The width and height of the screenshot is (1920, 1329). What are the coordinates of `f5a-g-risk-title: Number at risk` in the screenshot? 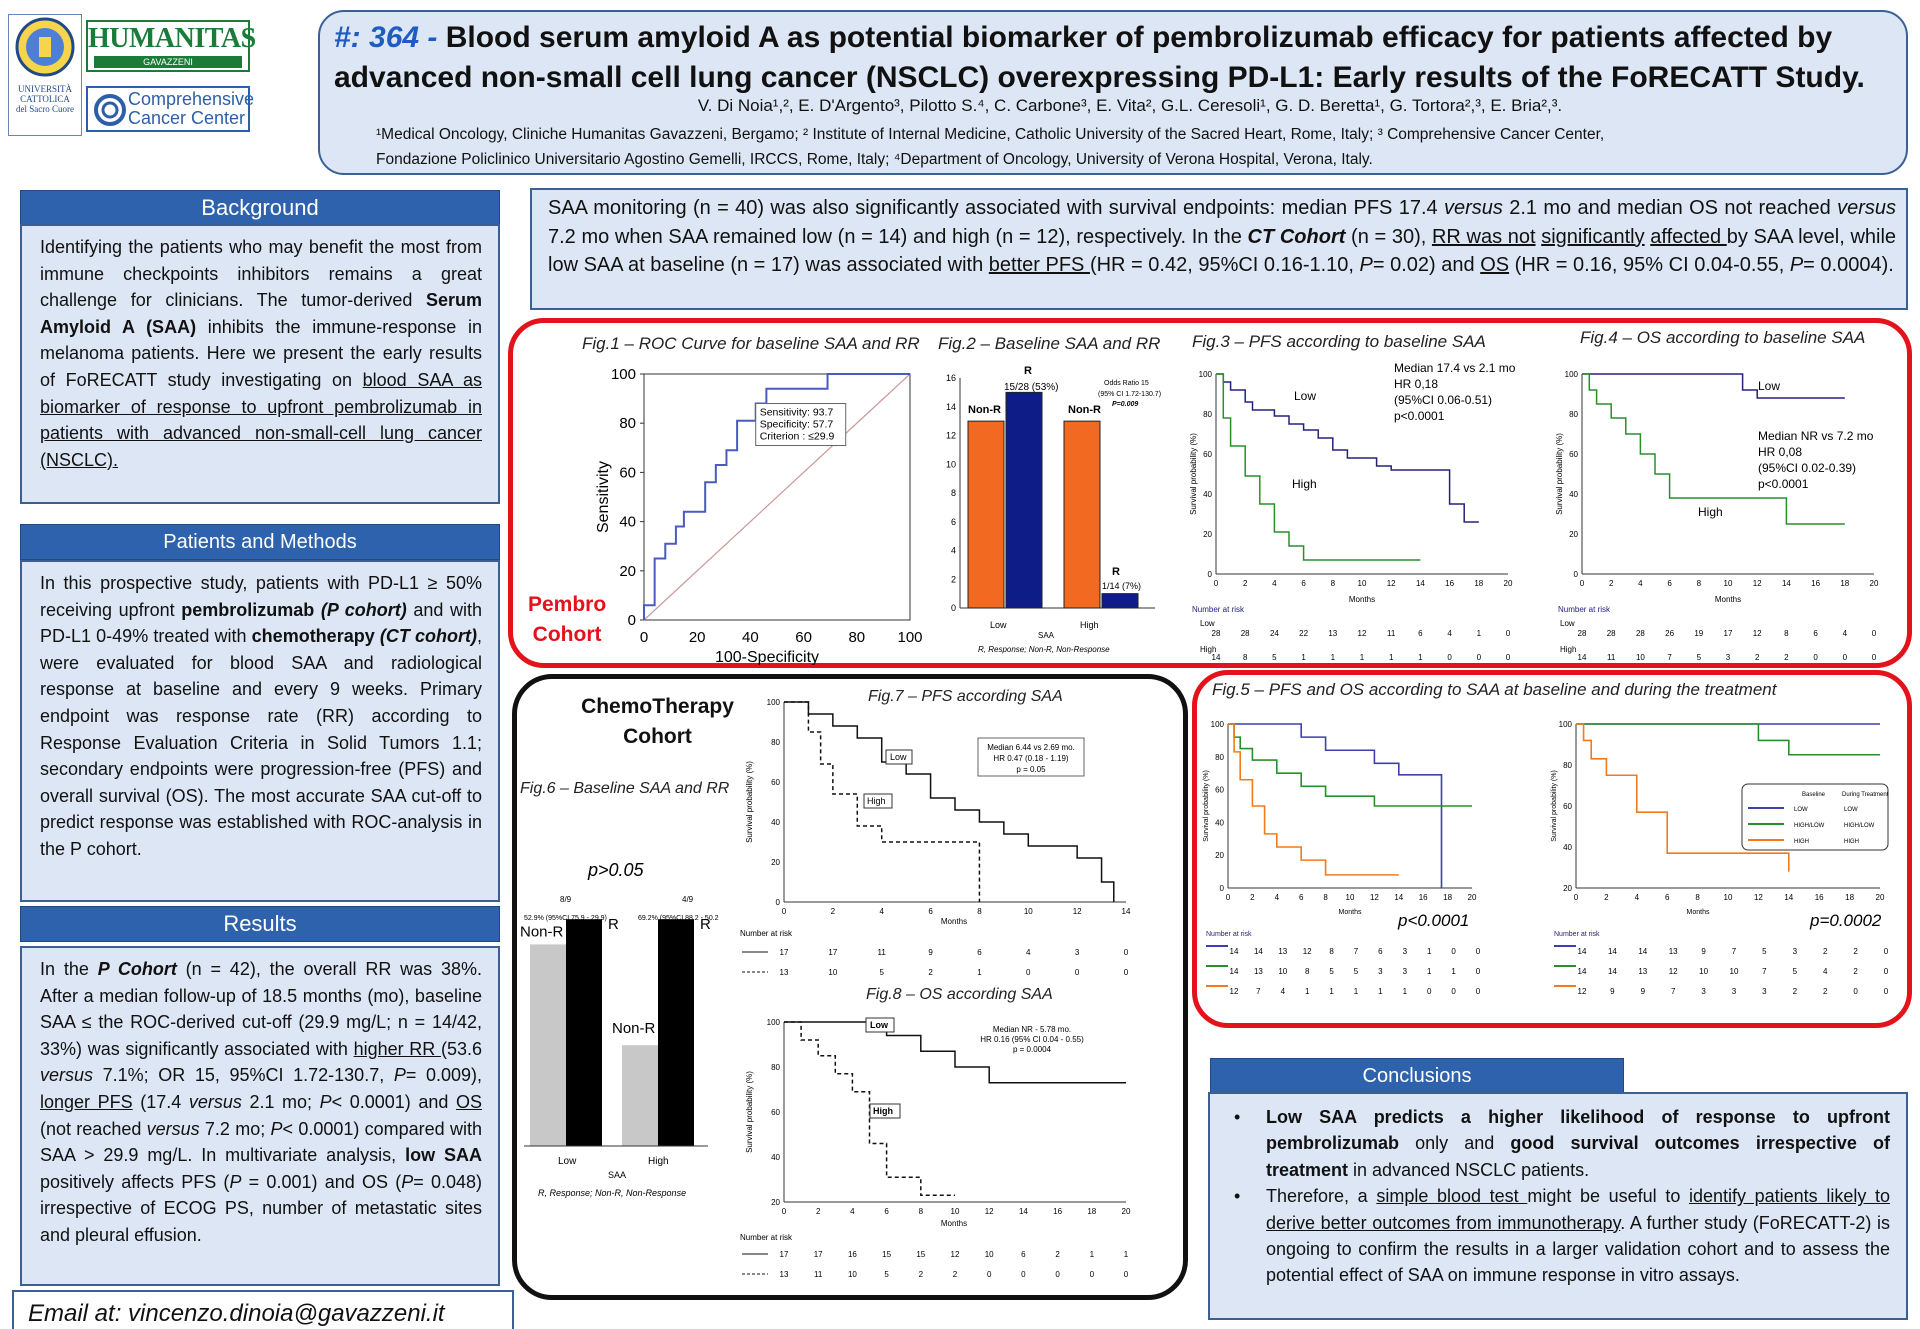 It's located at (1229, 934).